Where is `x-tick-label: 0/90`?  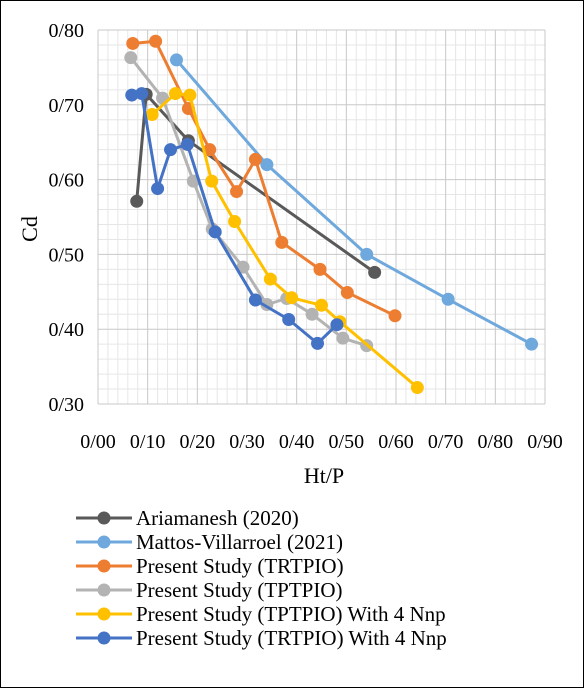 x-tick-label: 0/90 is located at coordinates (545, 442).